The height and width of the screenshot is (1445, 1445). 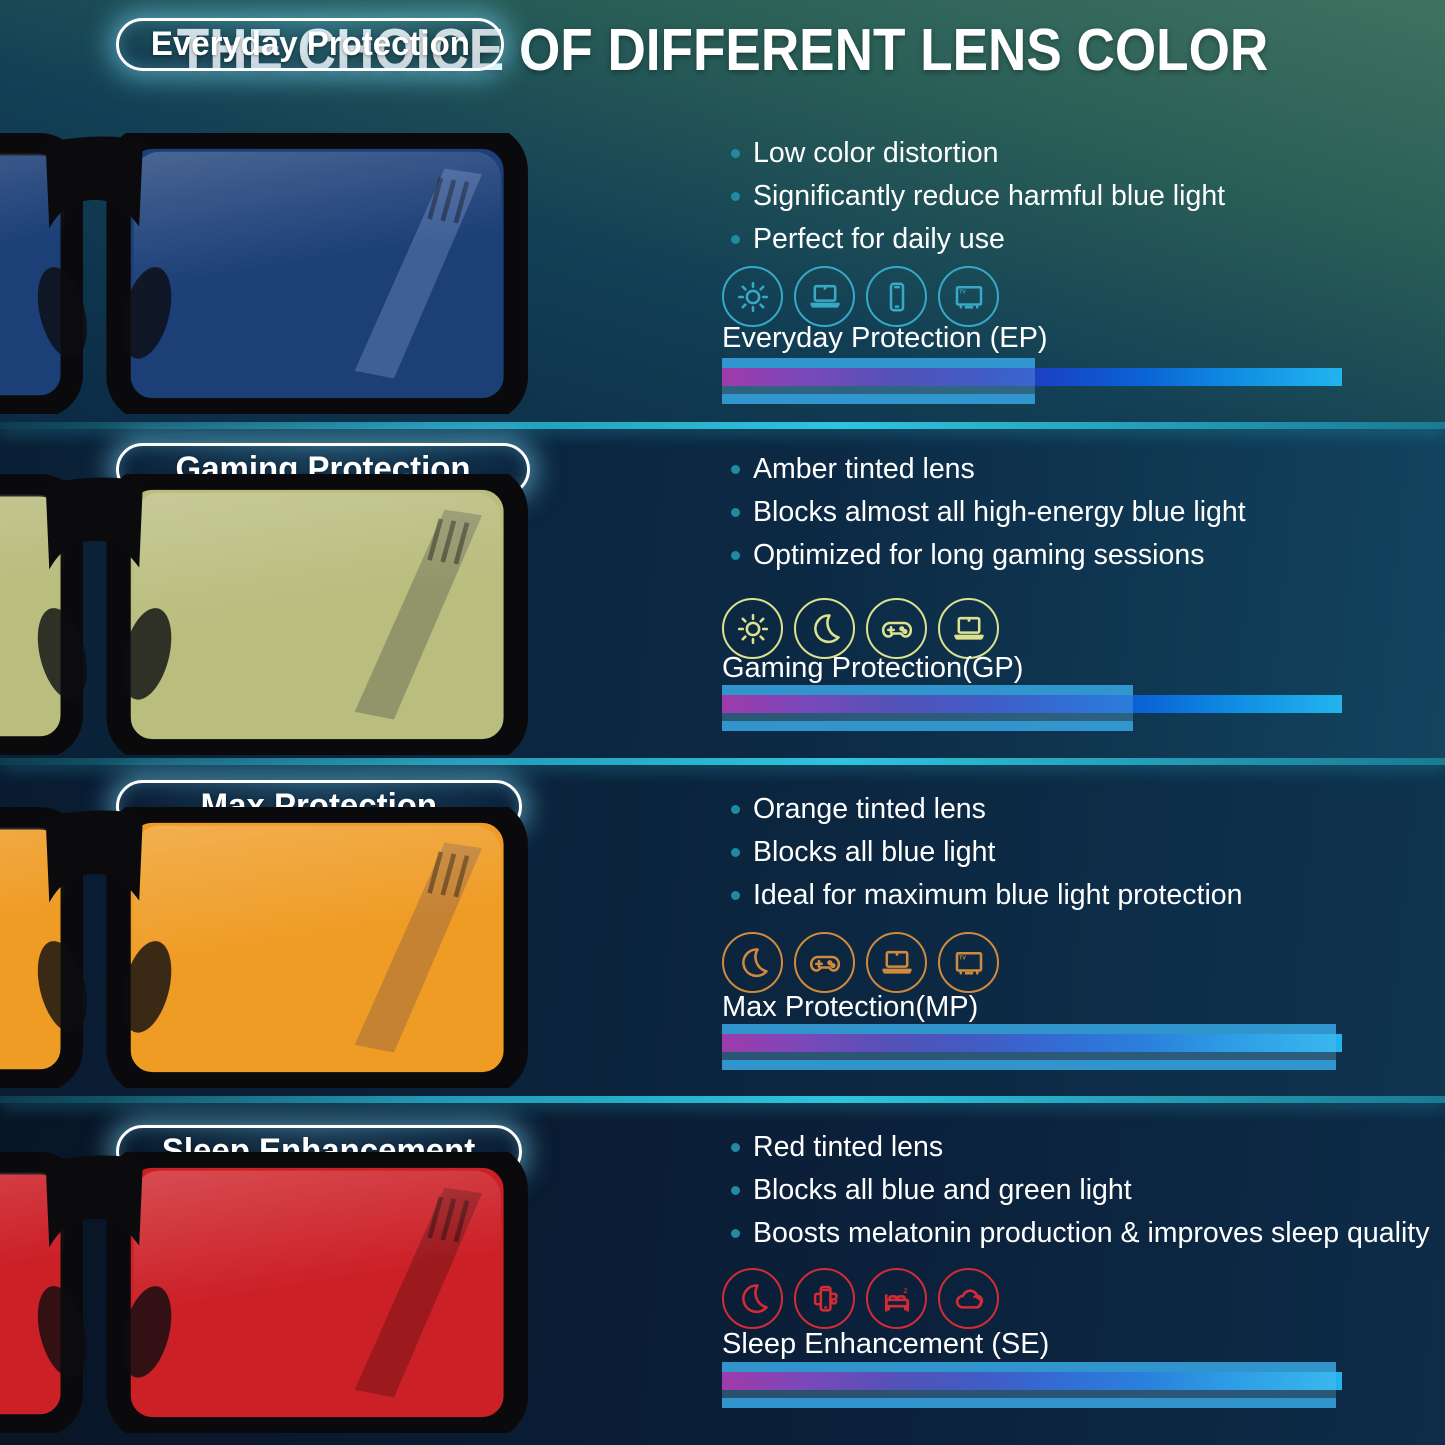 I want to click on bullet-item: Red tinted lens, so click(x=1075, y=1147).